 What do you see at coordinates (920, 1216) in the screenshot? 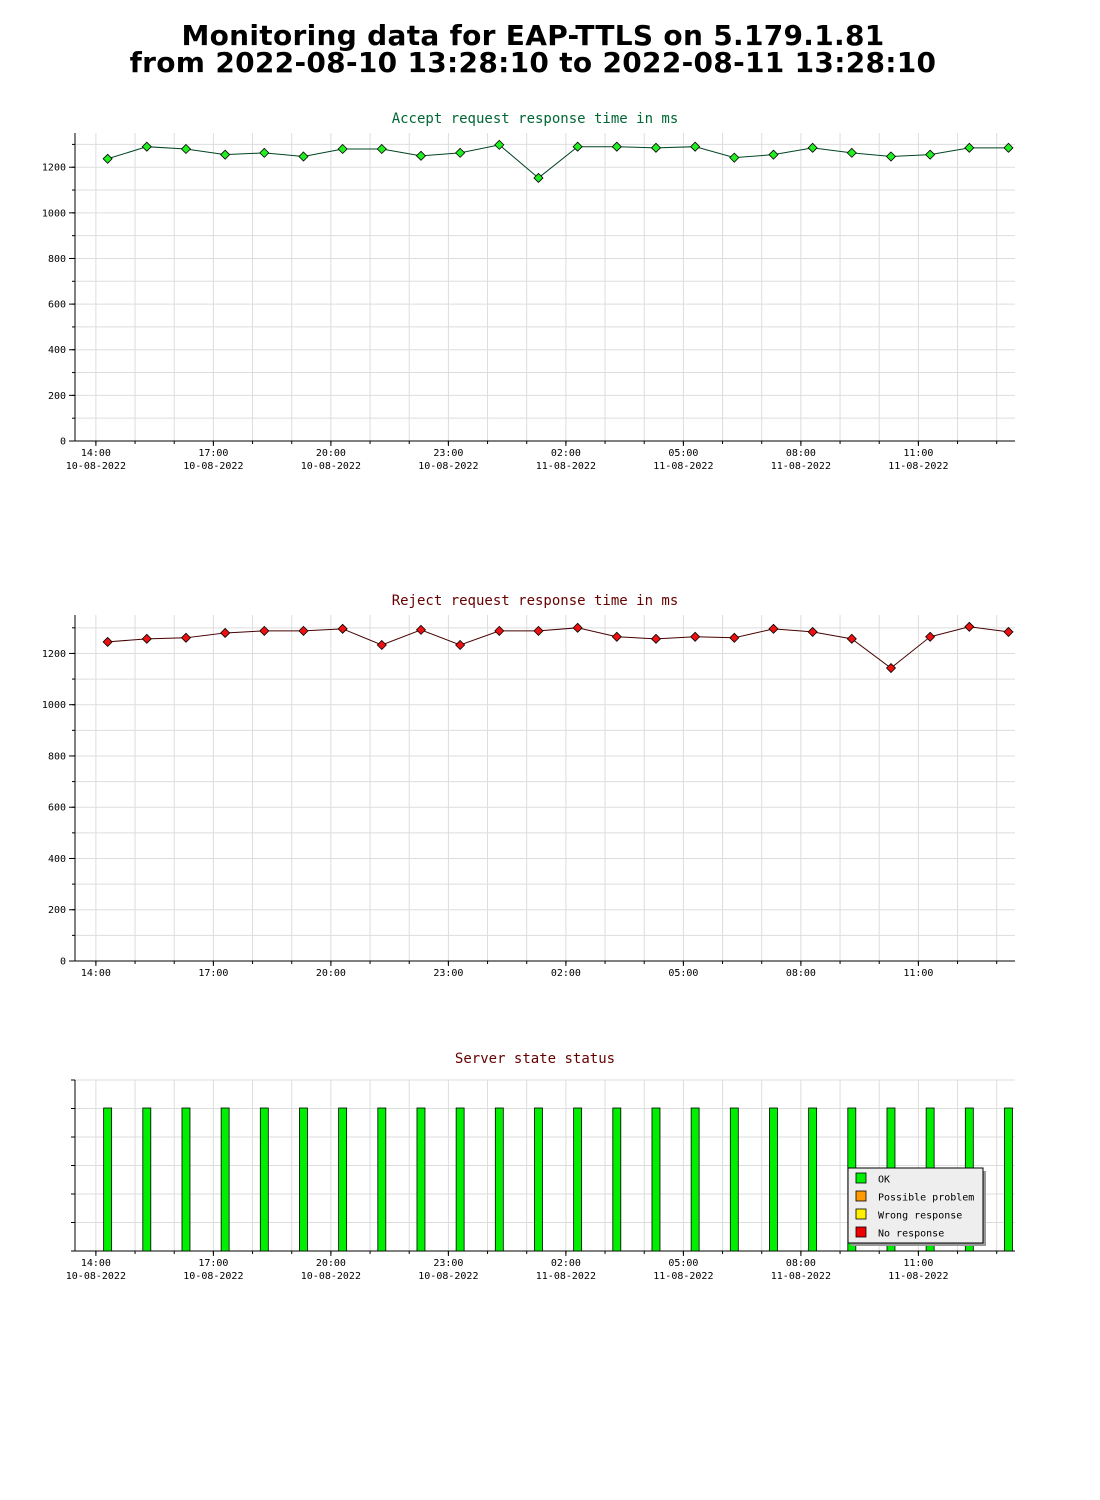
I see `legend-label: Wrong response` at bounding box center [920, 1216].